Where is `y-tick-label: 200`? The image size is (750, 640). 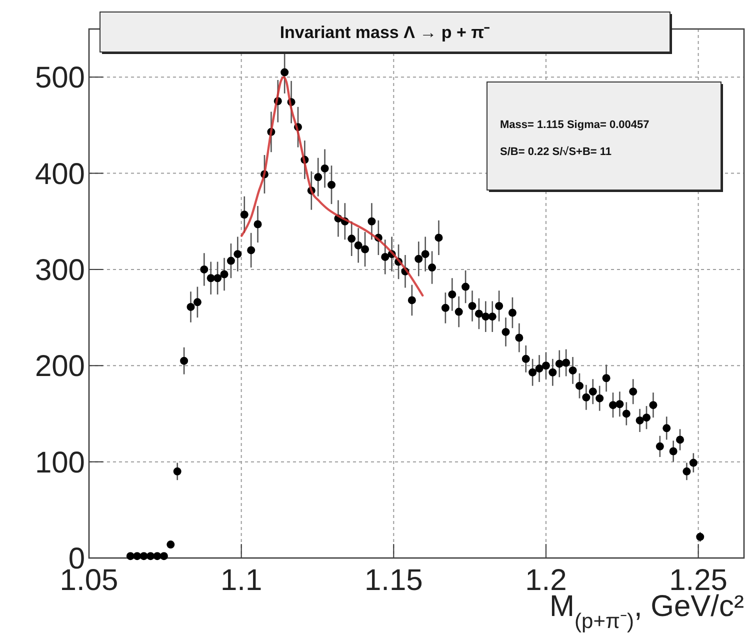 y-tick-label: 200 is located at coordinates (59, 367).